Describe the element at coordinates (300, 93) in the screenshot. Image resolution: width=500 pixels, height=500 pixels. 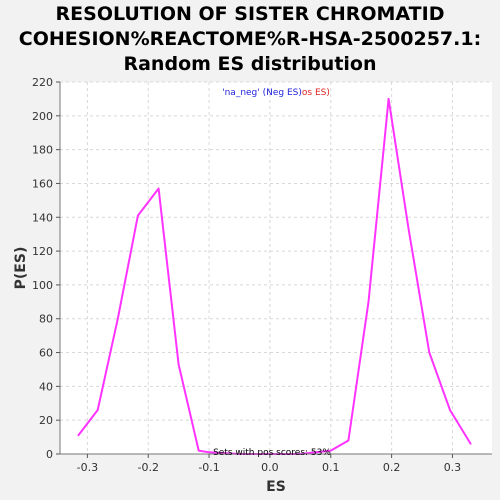
I see `legend-middle: )` at that location.